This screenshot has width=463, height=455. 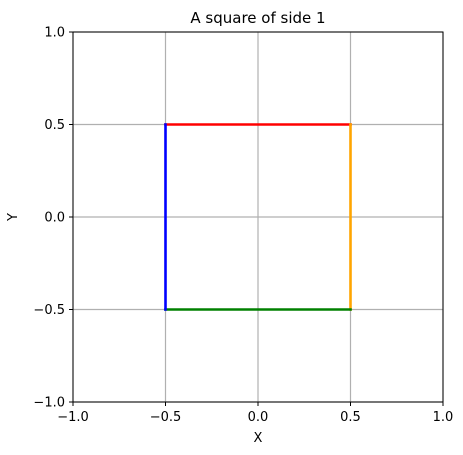 What do you see at coordinates (54, 33) in the screenshot?
I see `y-tick-label: 1.0` at bounding box center [54, 33].